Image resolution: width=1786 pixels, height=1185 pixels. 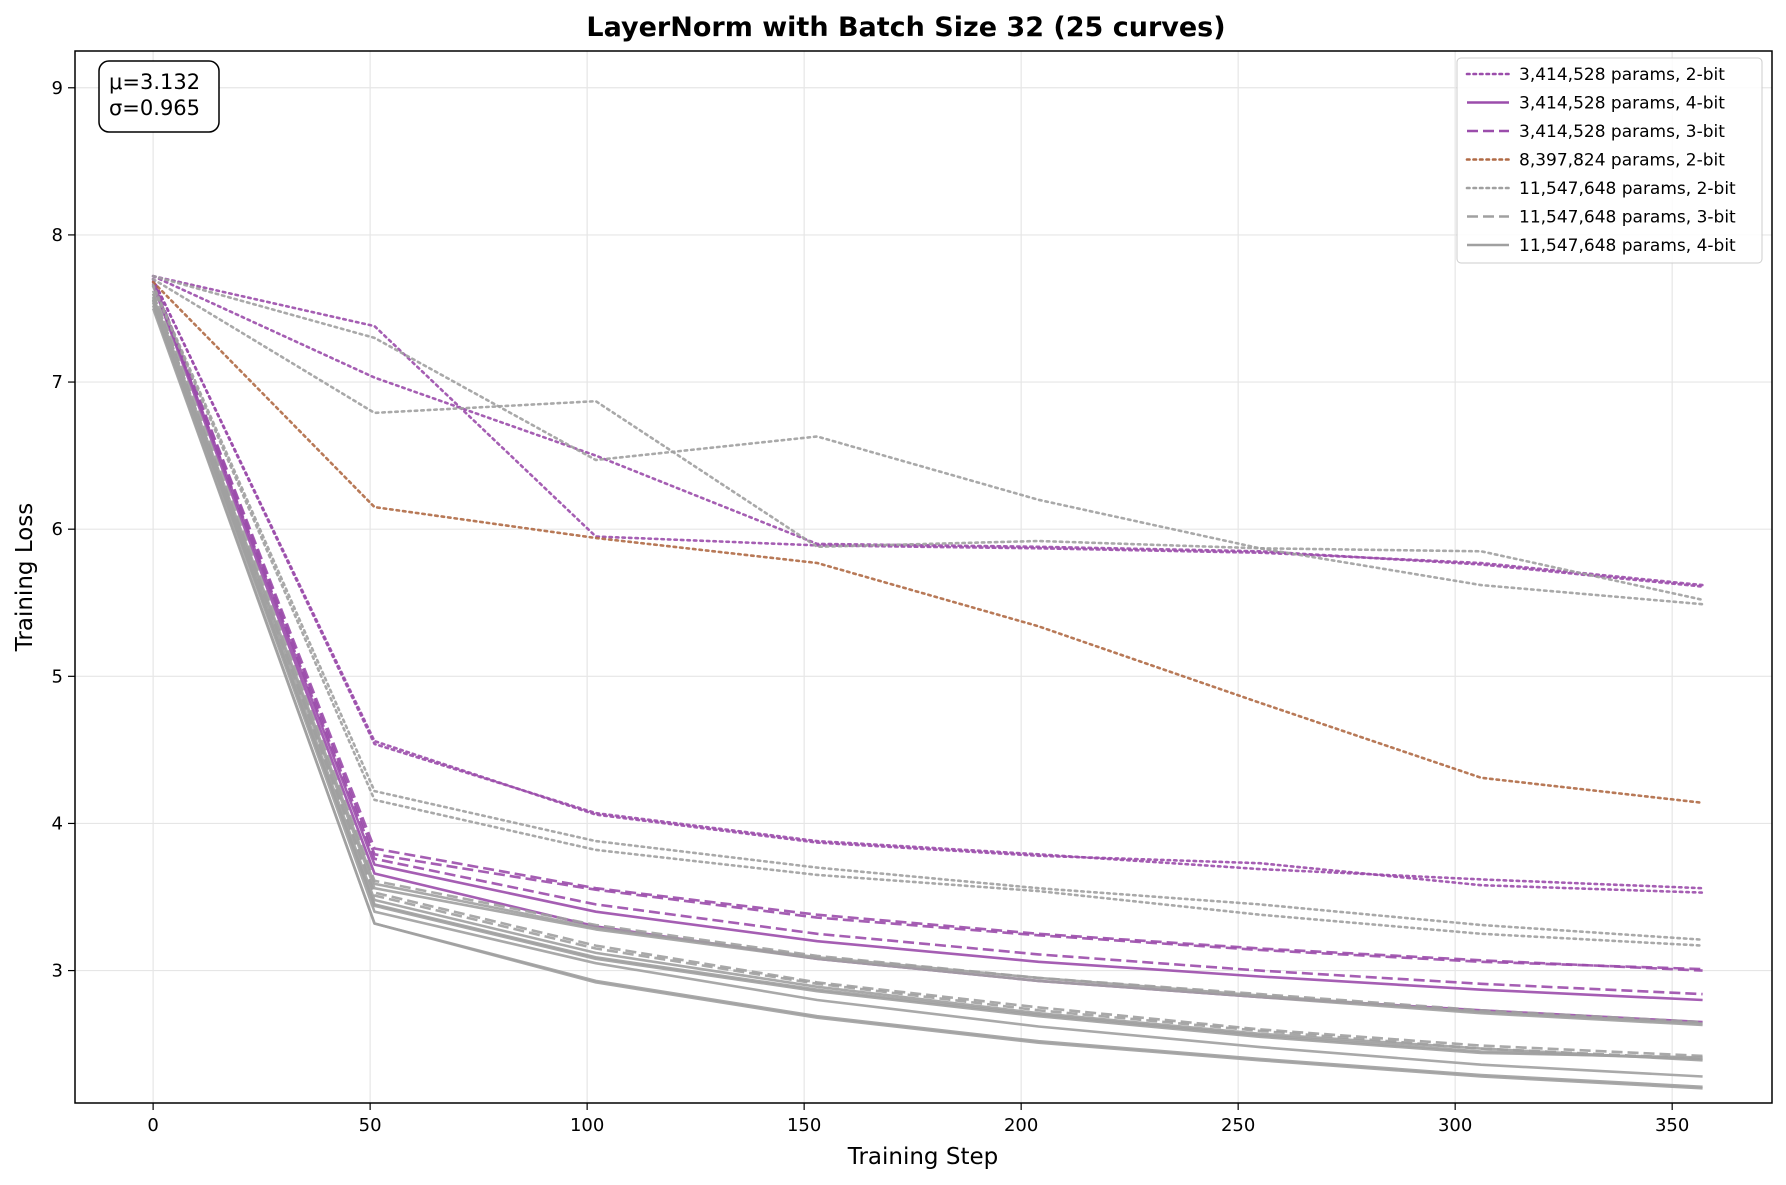 I want to click on x-tick-label: 0, so click(x=152, y=1125).